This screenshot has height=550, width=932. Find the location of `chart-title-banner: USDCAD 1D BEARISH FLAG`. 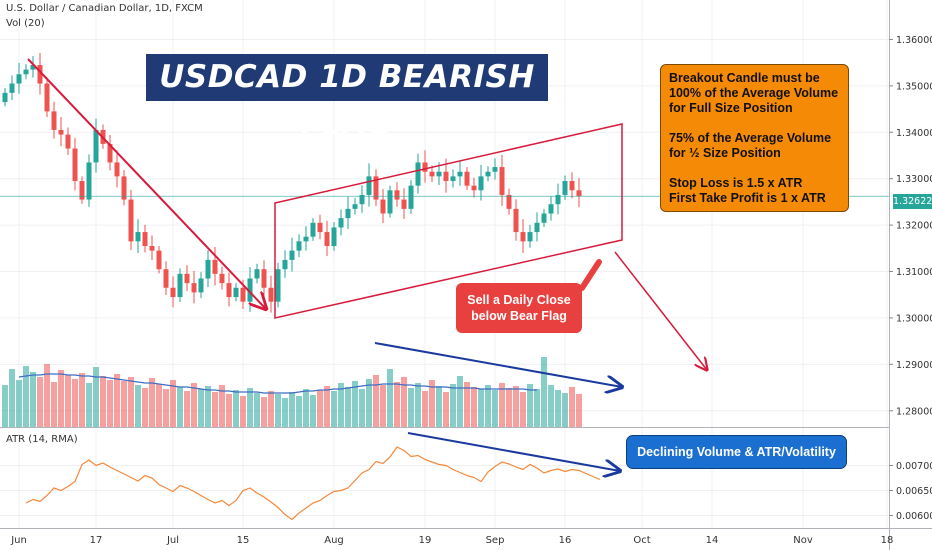

chart-title-banner: USDCAD 1D BEARISH FLAG is located at coordinates (347, 98).